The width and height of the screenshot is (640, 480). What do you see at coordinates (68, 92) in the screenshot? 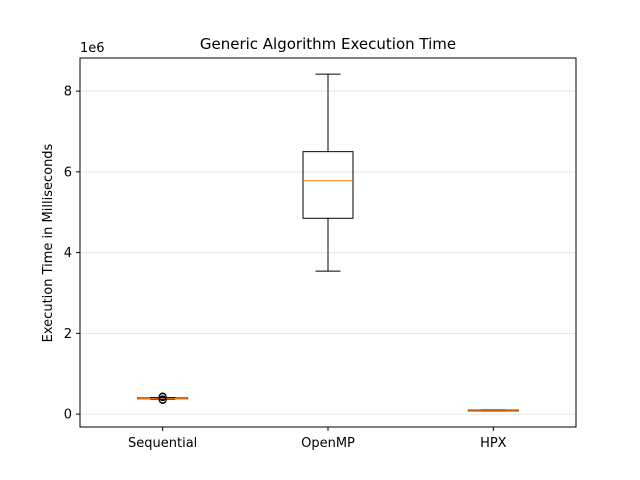
I see `y-tick-label: 8` at bounding box center [68, 92].